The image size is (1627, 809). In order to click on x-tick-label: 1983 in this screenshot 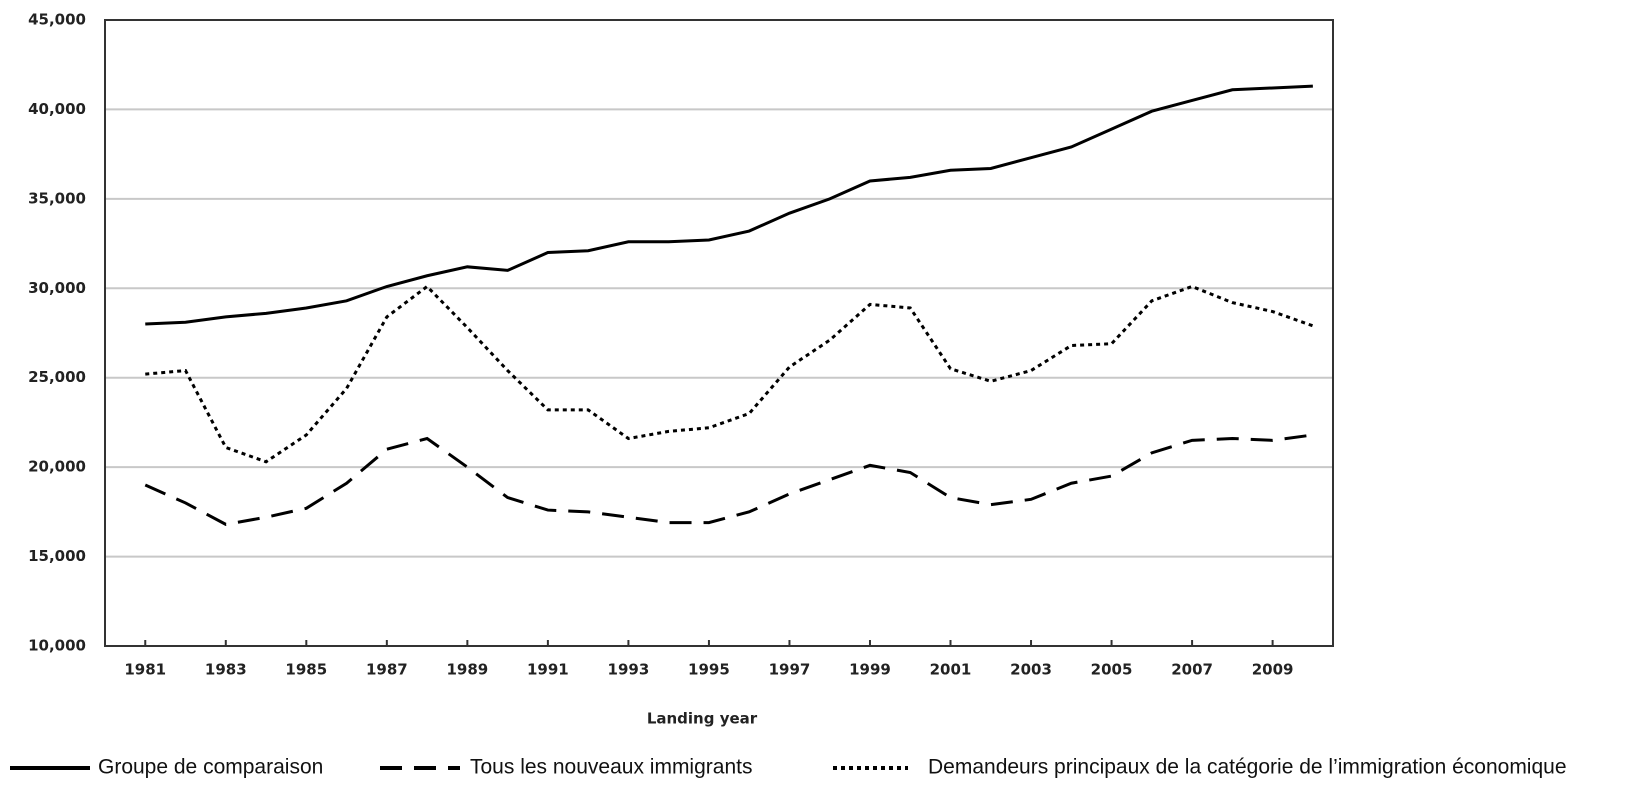, I will do `click(226, 670)`.